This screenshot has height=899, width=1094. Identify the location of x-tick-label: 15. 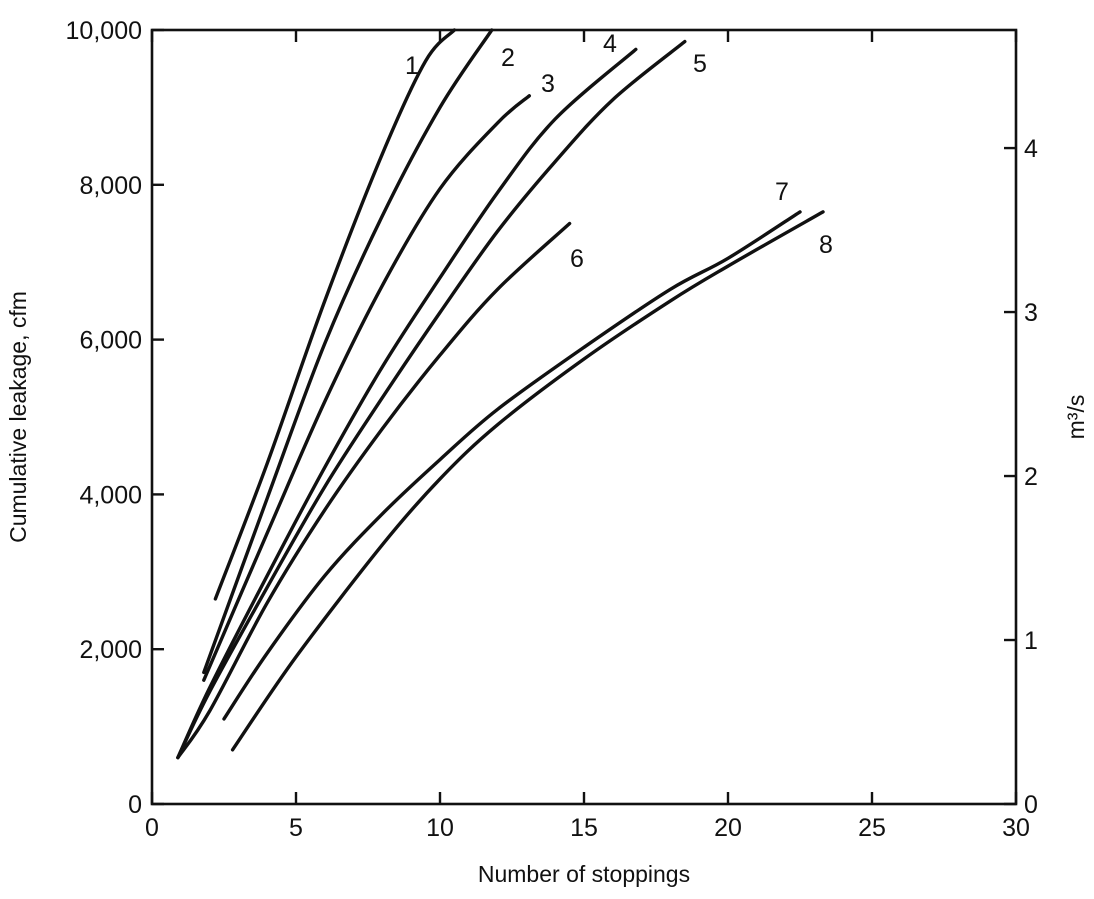
(584, 828).